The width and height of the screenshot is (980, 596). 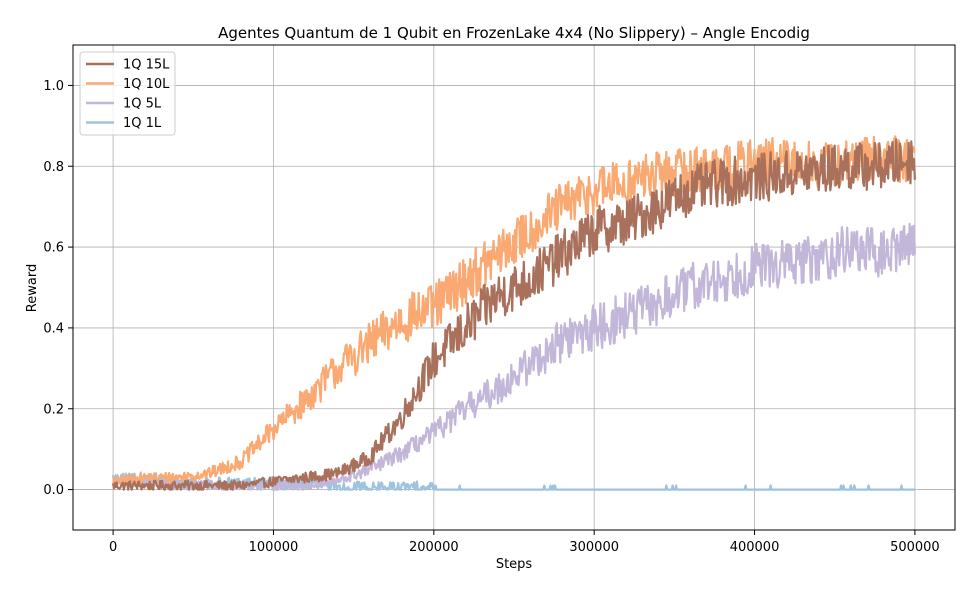 What do you see at coordinates (434, 547) in the screenshot?
I see `x-tick-label: 200000` at bounding box center [434, 547].